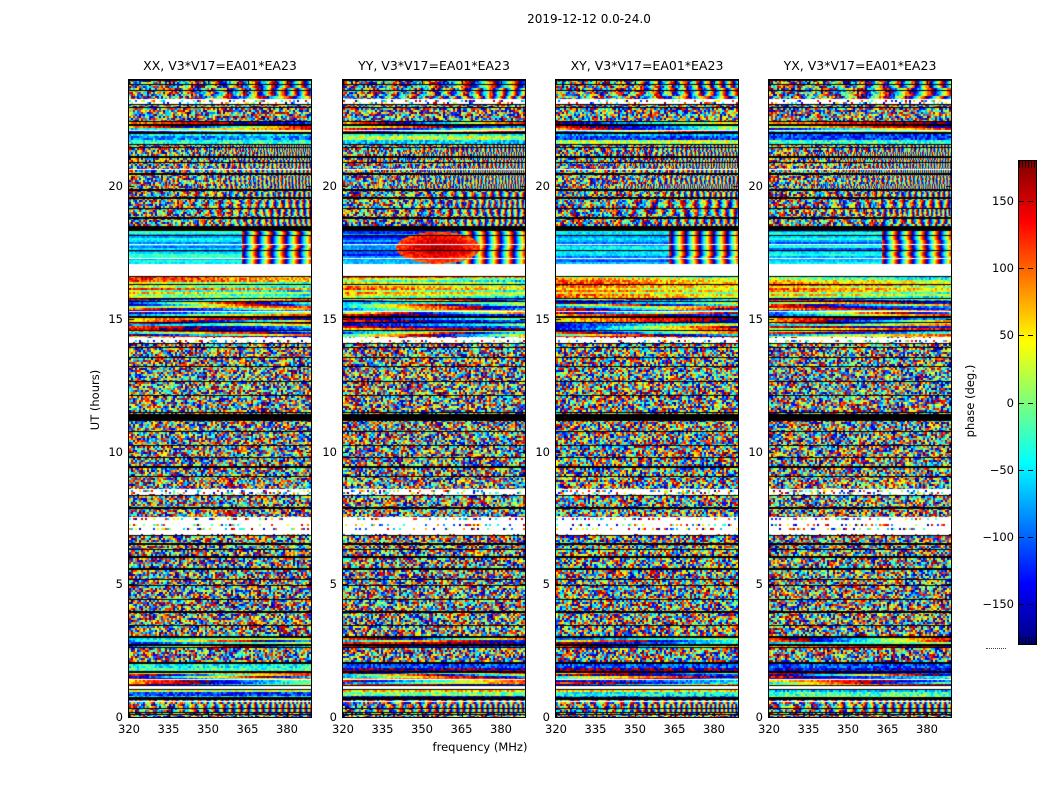 The image size is (1050, 800). I want to click on colorbar-tick-label: −150, so click(998, 603).